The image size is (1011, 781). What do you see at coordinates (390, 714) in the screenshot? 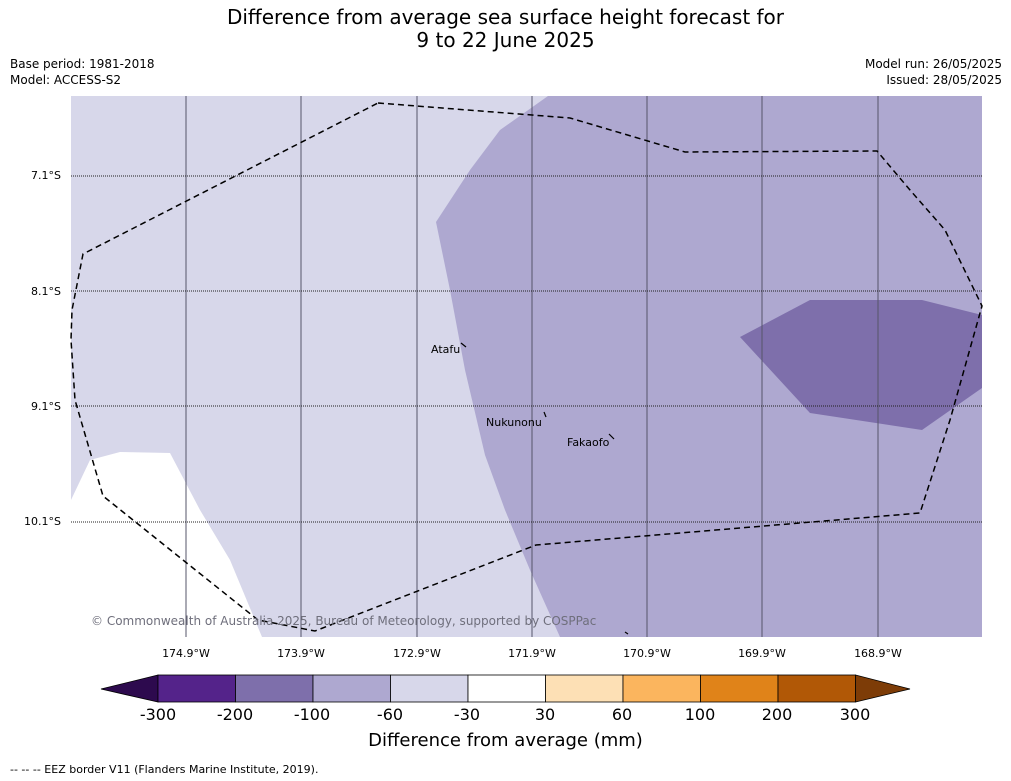
I see `colorbar-label: -60` at bounding box center [390, 714].